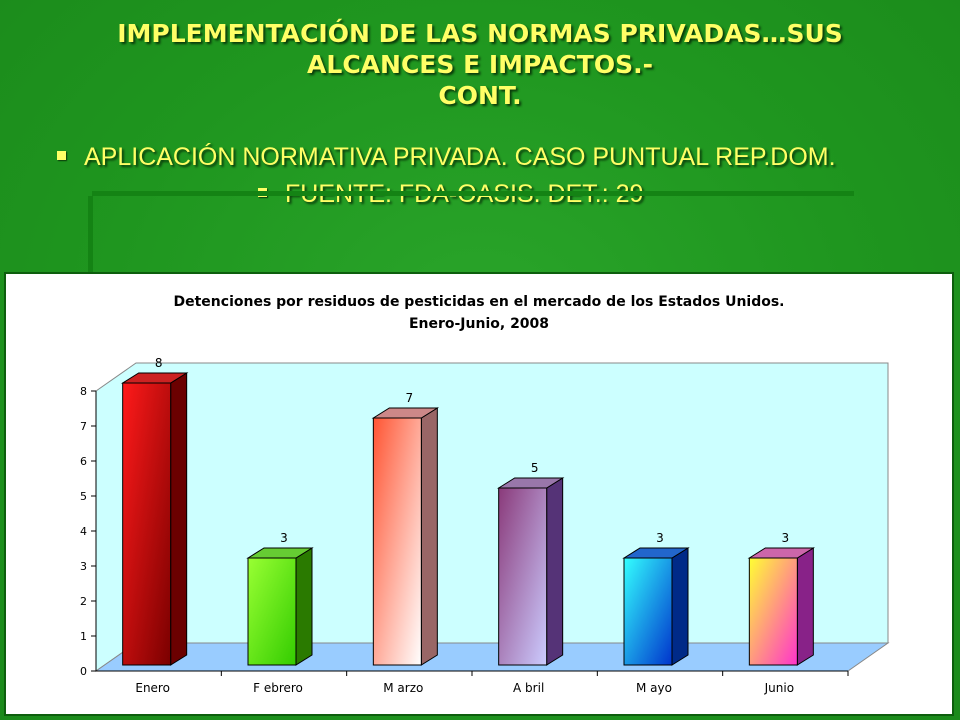 The width and height of the screenshot is (960, 720). I want to click on x-tick-label: Enero, so click(152, 688).